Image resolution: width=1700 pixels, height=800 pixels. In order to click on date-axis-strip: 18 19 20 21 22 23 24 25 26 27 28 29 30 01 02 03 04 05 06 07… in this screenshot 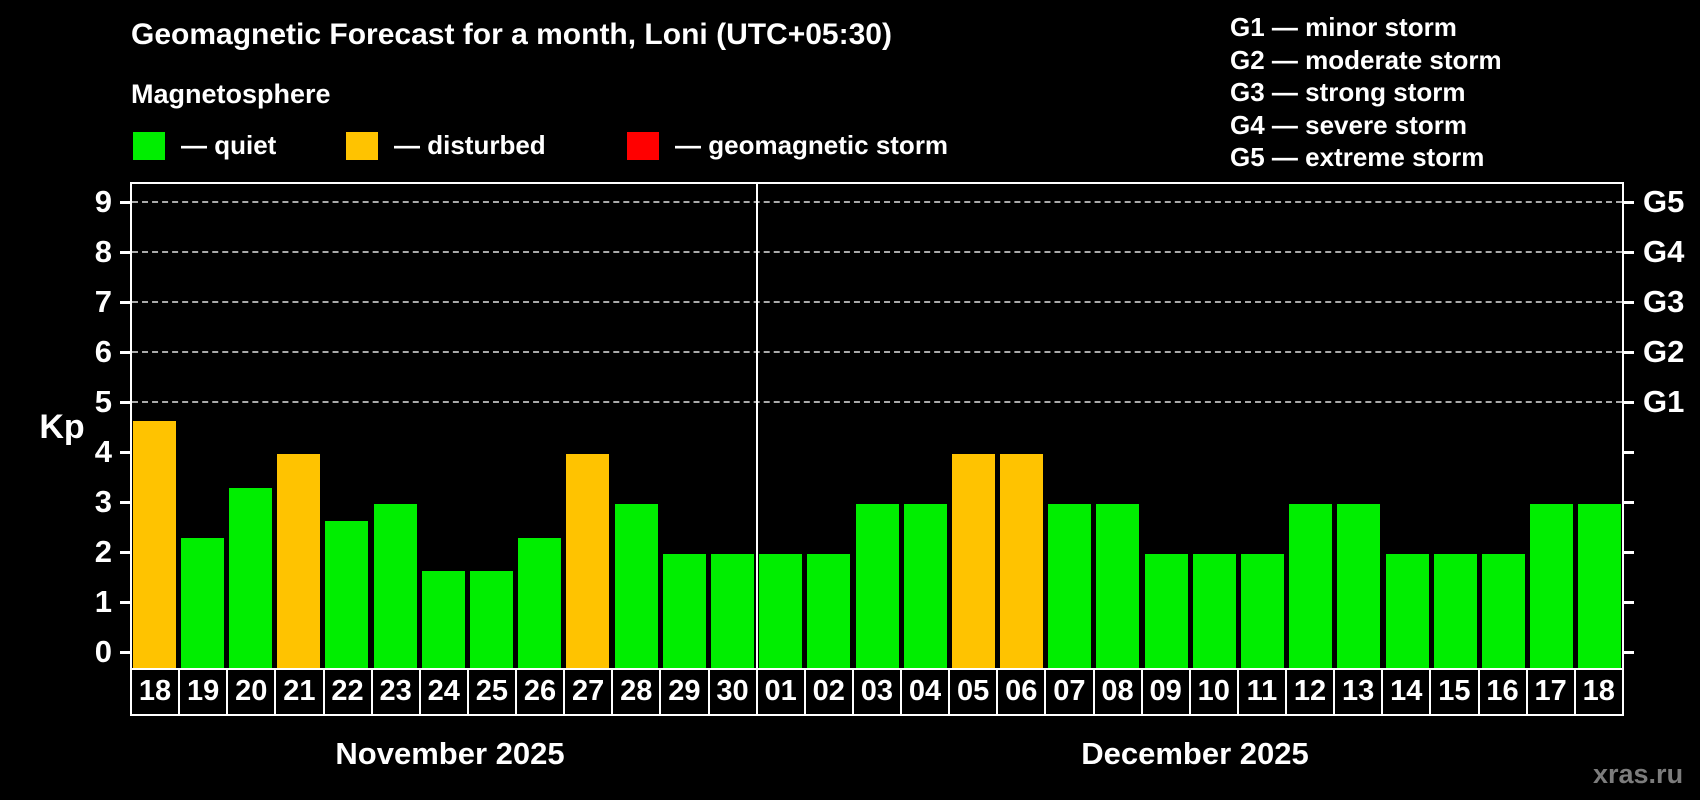, I will do `click(877, 692)`.